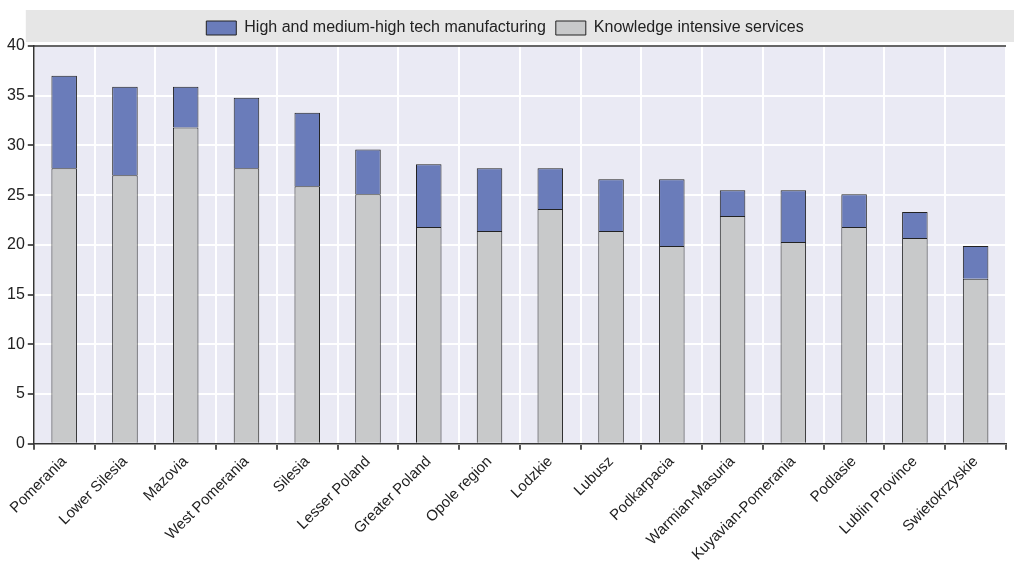 This screenshot has width=1014, height=571. I want to click on y-tick-label: 35, so click(16, 95).